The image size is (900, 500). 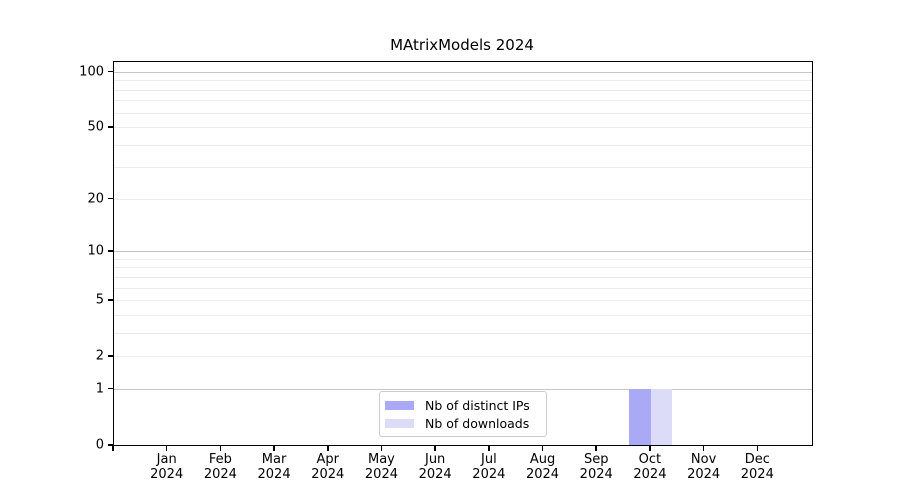 What do you see at coordinates (650, 459) in the screenshot?
I see `x-tick-month: Oct` at bounding box center [650, 459].